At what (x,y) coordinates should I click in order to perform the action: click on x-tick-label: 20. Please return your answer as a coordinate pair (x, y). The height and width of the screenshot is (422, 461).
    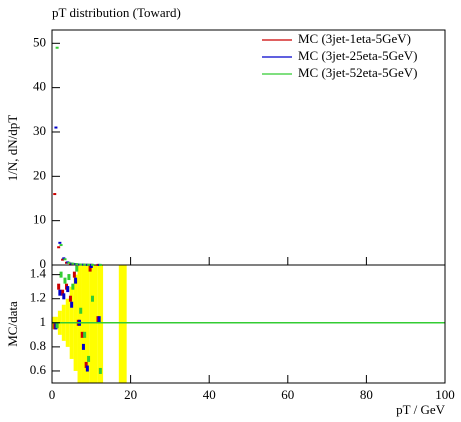
    Looking at the image, I should click on (130, 394).